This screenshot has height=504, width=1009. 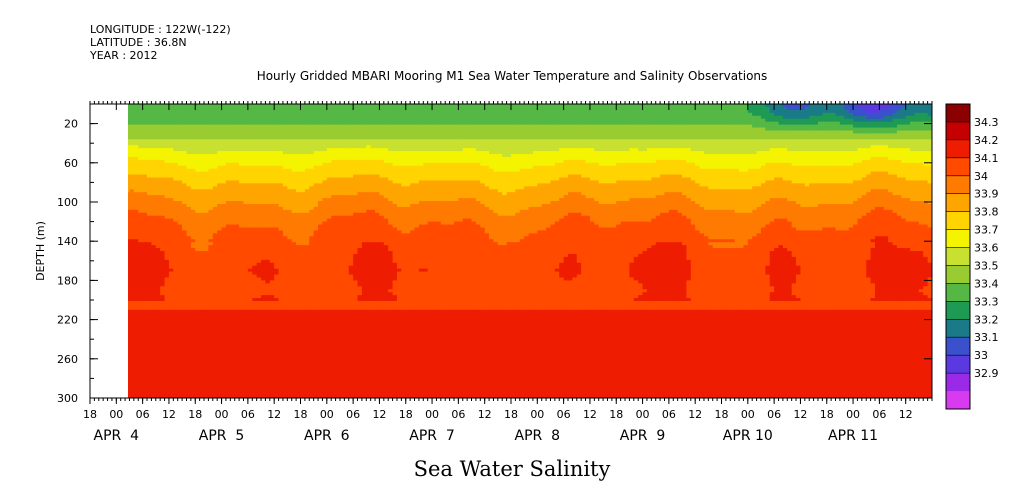 I want to click on latitude-label: LATITUDE : 36.8N, so click(x=138, y=43).